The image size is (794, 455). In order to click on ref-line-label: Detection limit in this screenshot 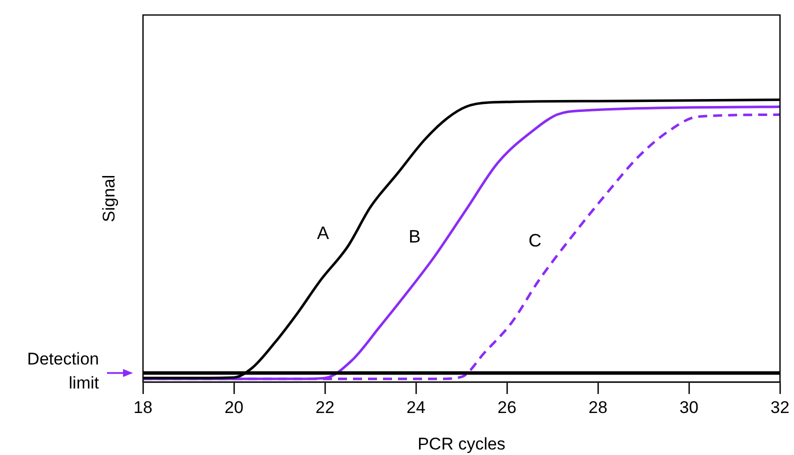, I will do `click(63, 371)`.